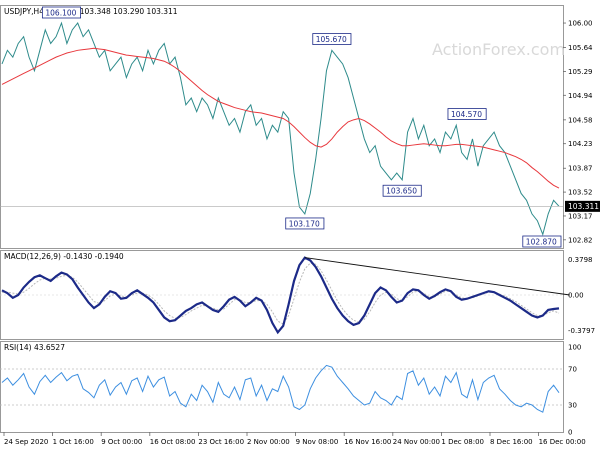 The height and width of the screenshot is (450, 600). I want to click on price-tick-label: 106.00, so click(580, 24).